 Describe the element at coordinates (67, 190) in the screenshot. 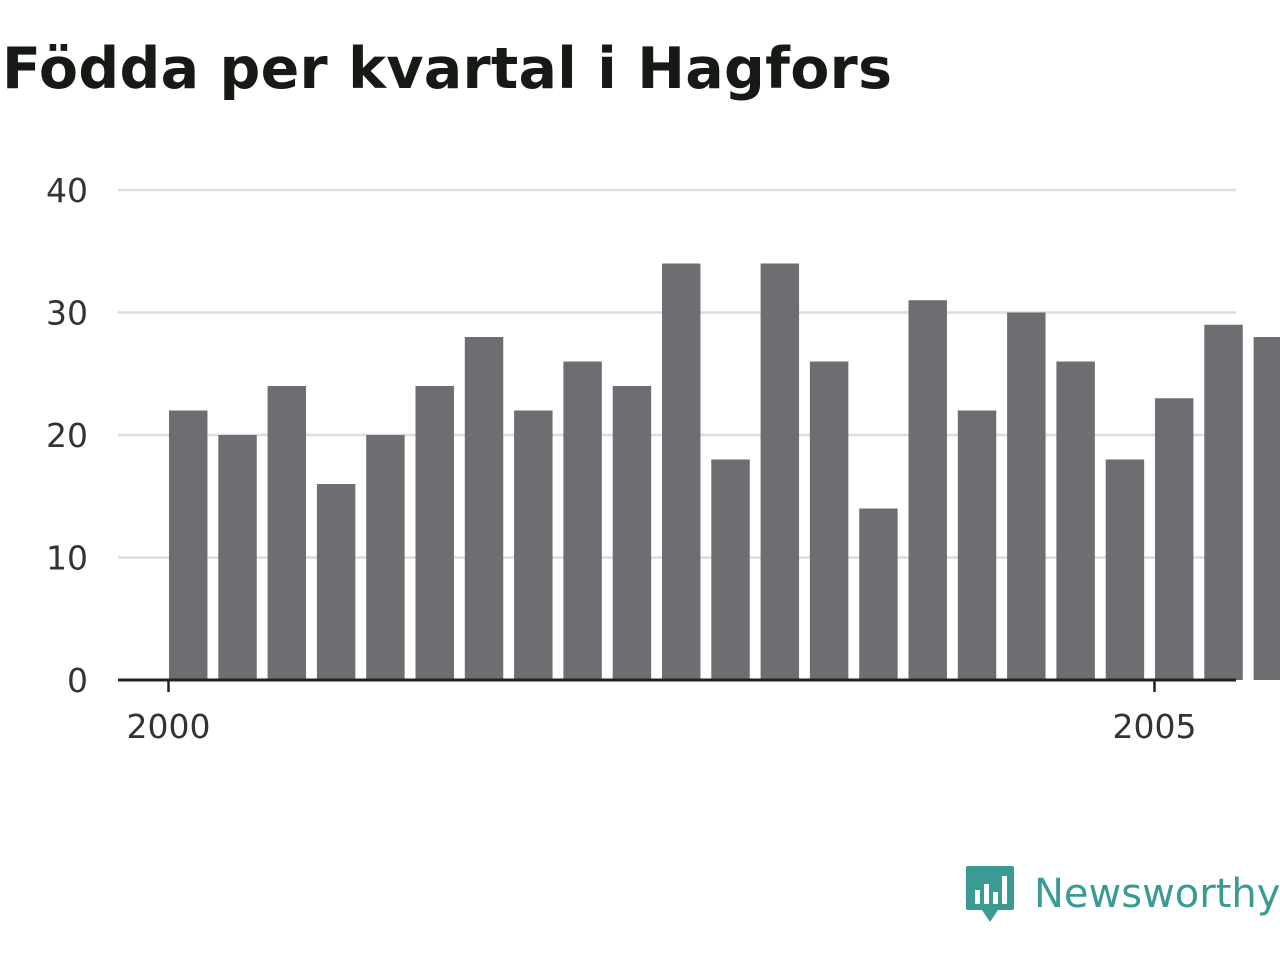

I see `y-tick-label: 40` at that location.